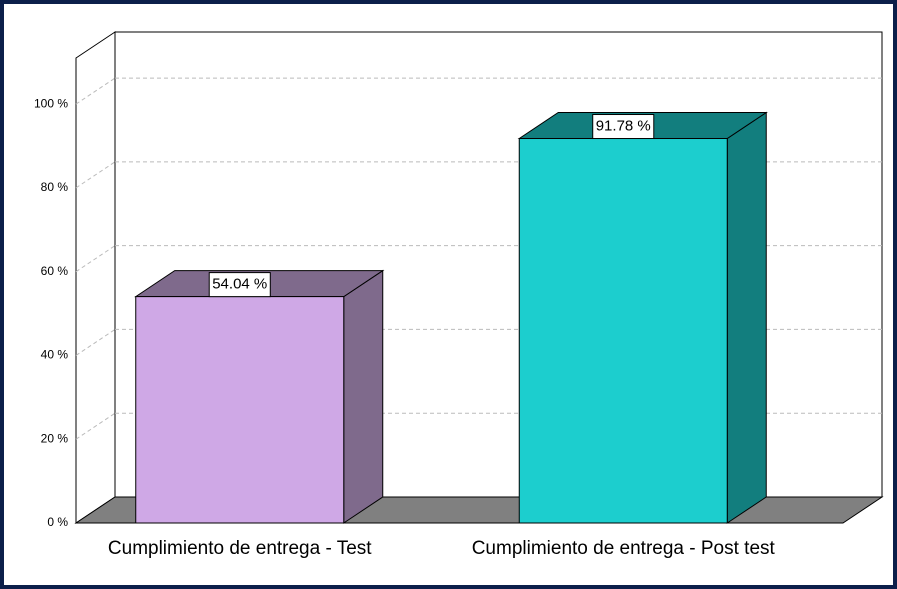 This screenshot has width=897, height=589. I want to click on bar, so click(240, 410).